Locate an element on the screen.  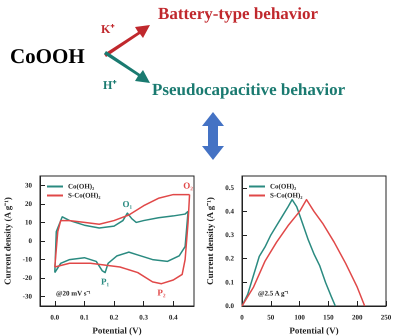
text: H⁺ is located at coordinates (109, 85).